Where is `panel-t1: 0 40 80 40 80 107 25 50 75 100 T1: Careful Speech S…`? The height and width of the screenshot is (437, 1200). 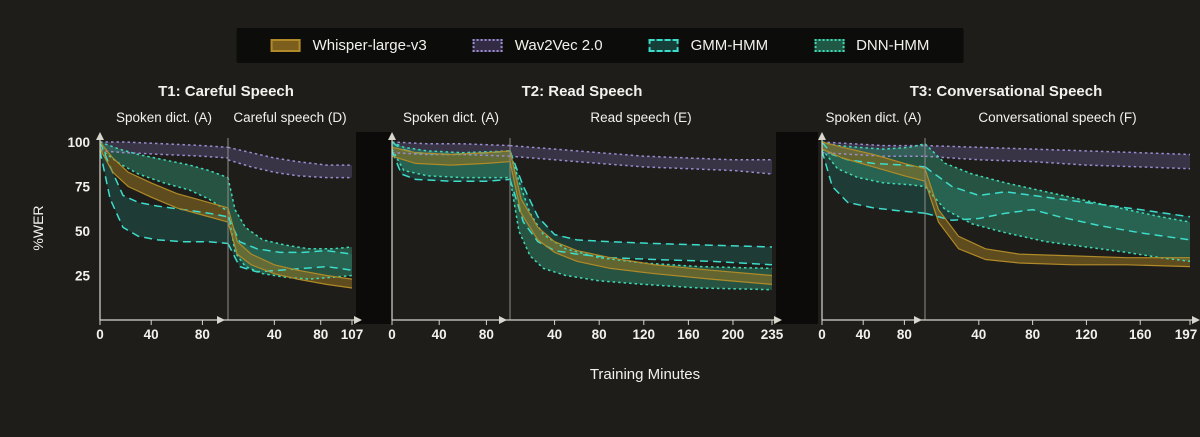 panel-t1: 0 40 80 40 80 107 25 50 75 100 T1: Careful Speech S… is located at coordinates (215, 212).